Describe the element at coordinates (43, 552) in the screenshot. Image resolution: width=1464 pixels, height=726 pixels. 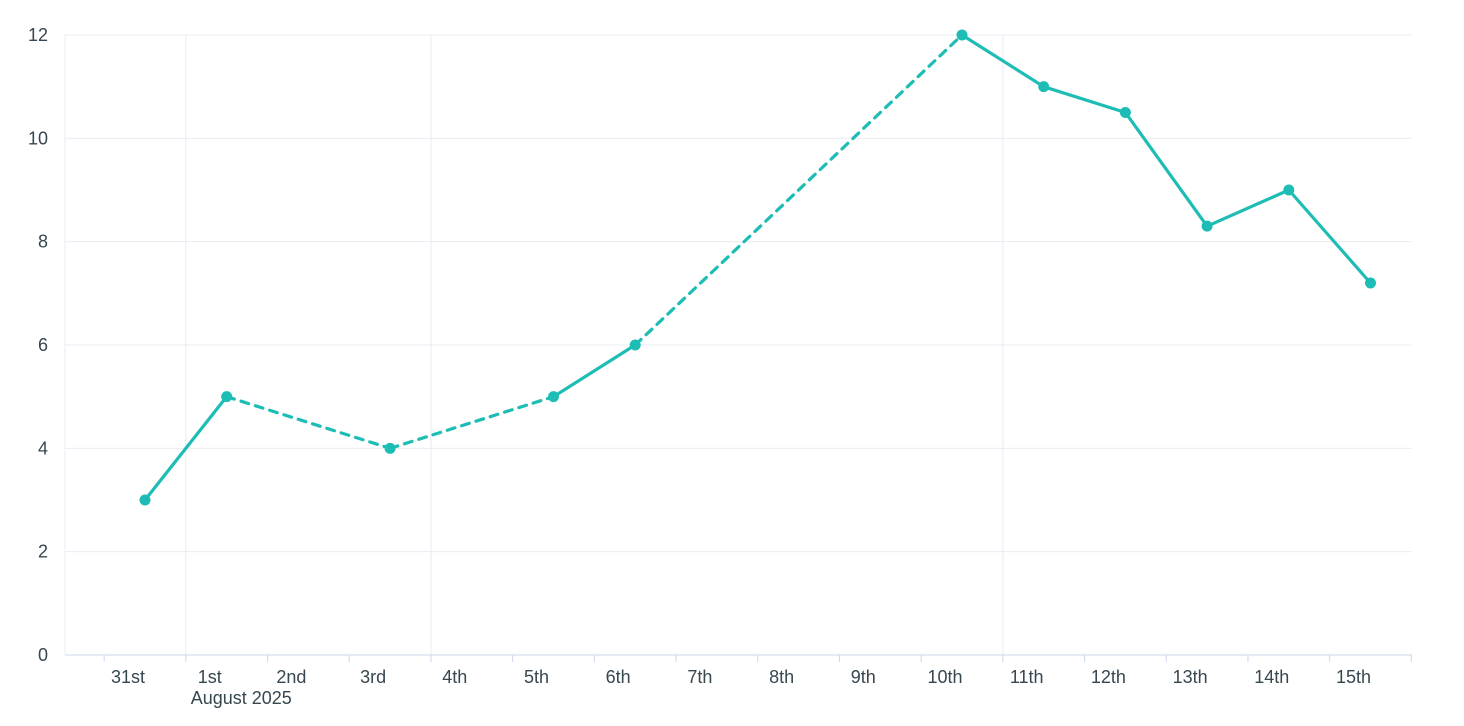
I see `y-tick-label: 2` at that location.